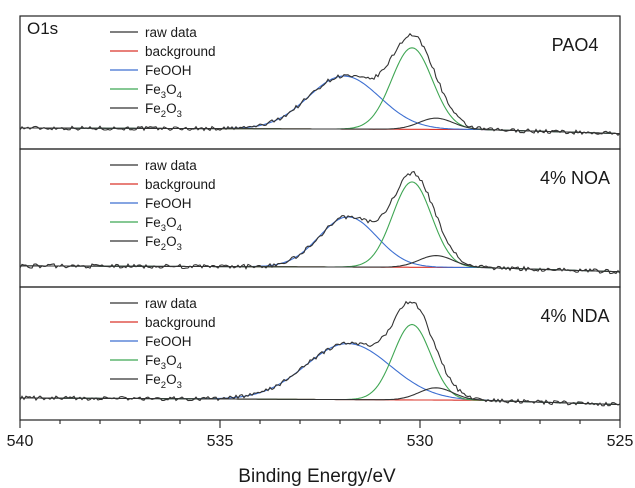 The image size is (635, 488). I want to click on x-axis-label: Binding Energy/eV, so click(317, 476).